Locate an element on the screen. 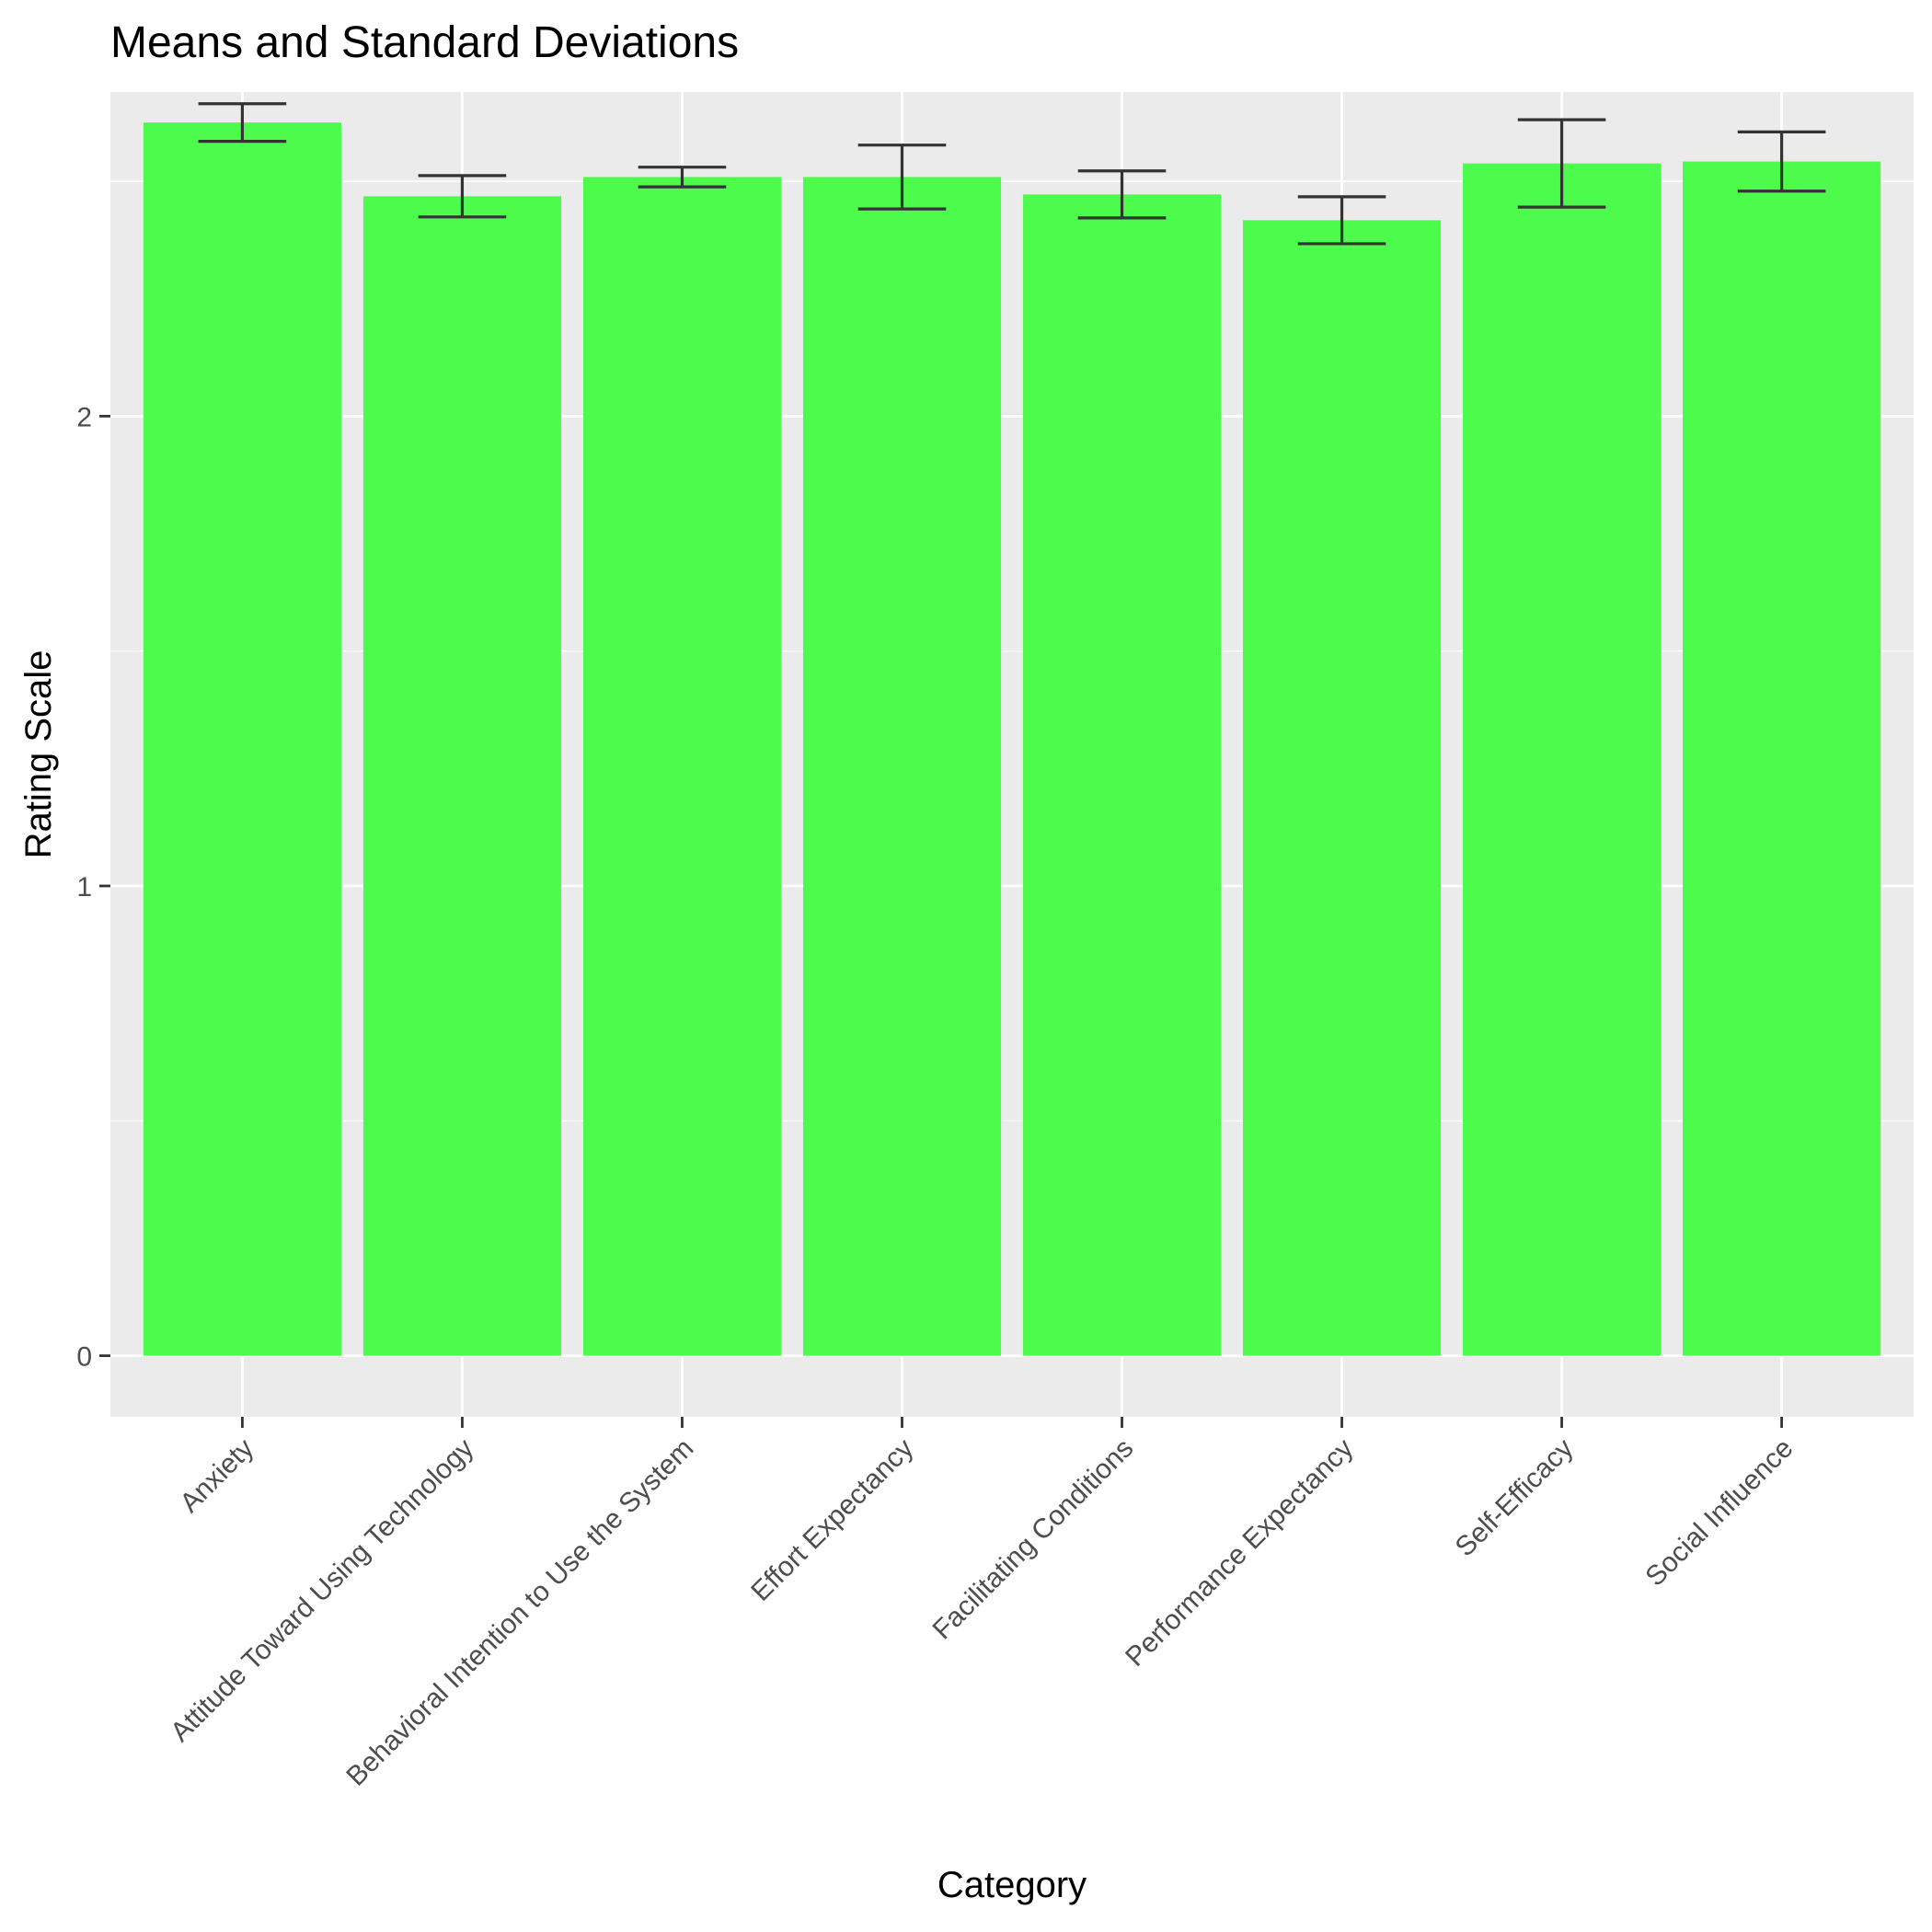  x-axis-title: Category is located at coordinates (1012, 1885).